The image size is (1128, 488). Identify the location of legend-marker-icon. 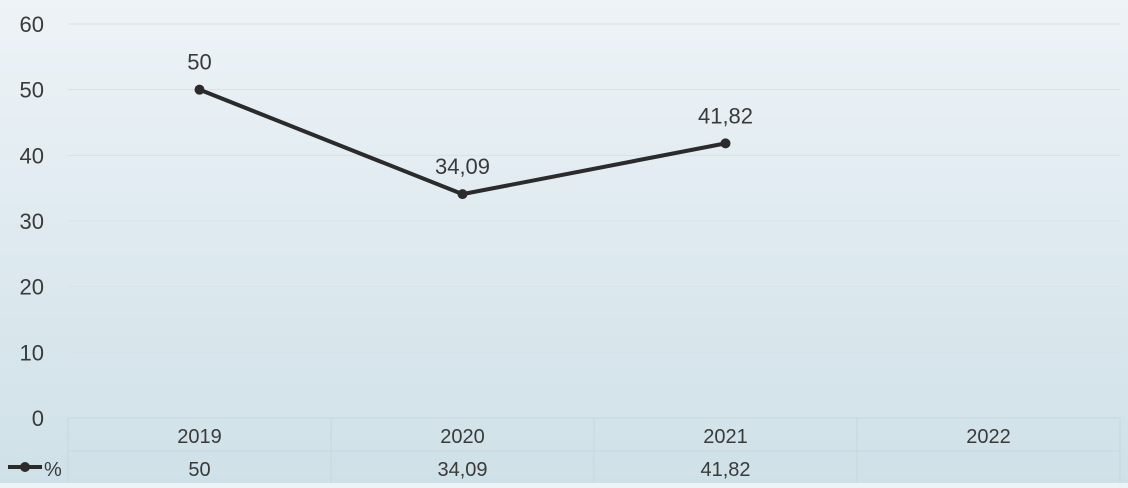
(25, 467).